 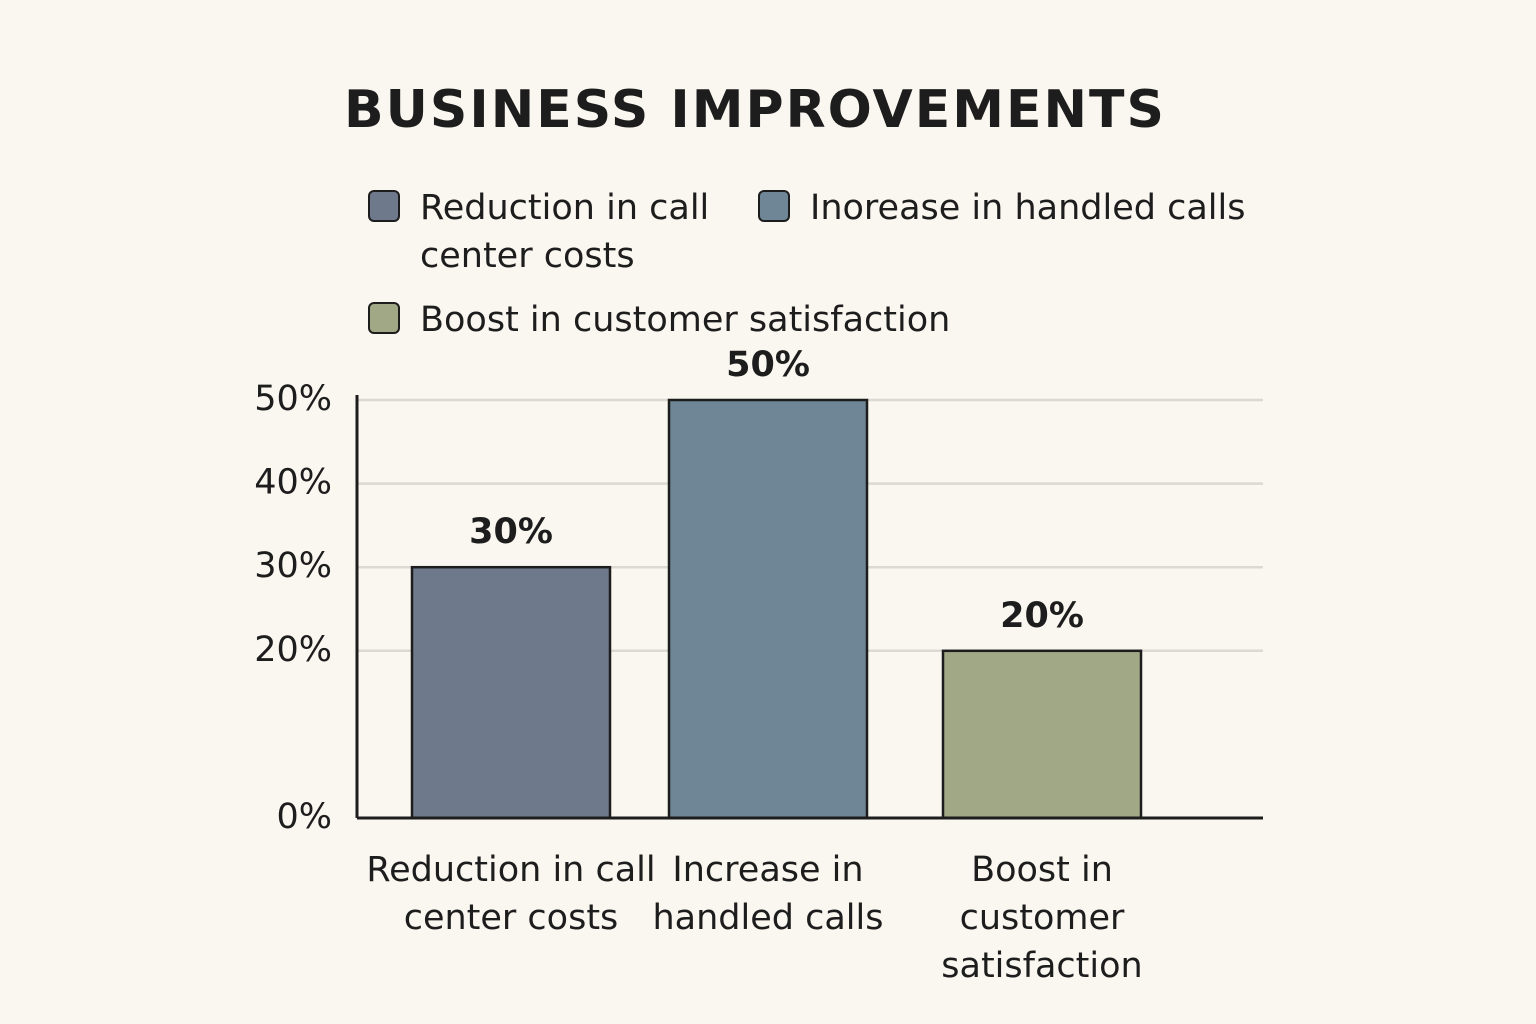 I want to click on legend-label: Boost in customer satisfaction, so click(x=685, y=320).